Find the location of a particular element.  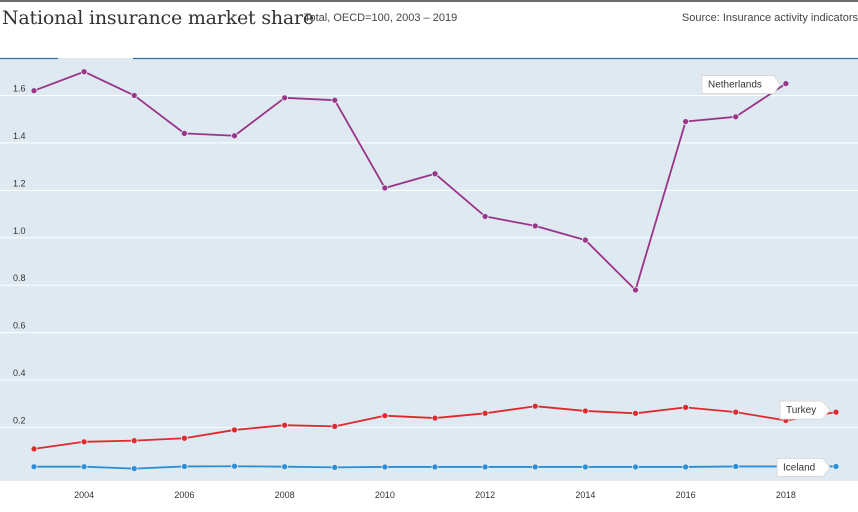

source-note: Source: Insurance activity indicators is located at coordinates (769, 18).